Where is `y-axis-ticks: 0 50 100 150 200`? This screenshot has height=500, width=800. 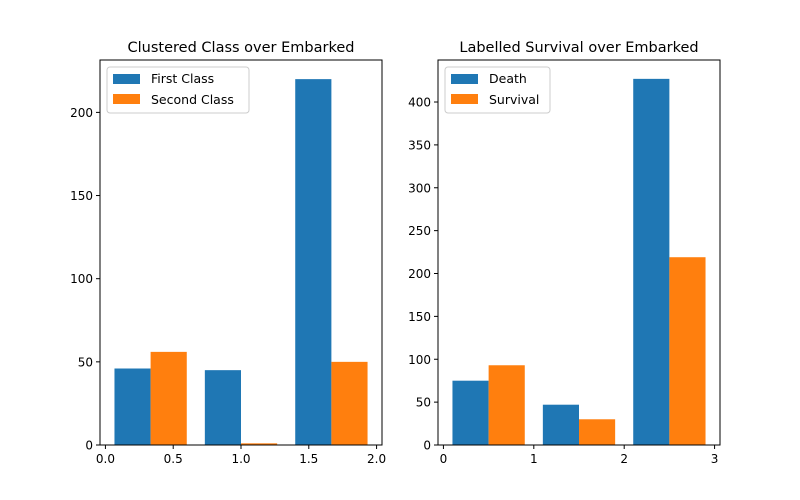 y-axis-ticks: 0 50 100 150 200 is located at coordinates (85, 279).